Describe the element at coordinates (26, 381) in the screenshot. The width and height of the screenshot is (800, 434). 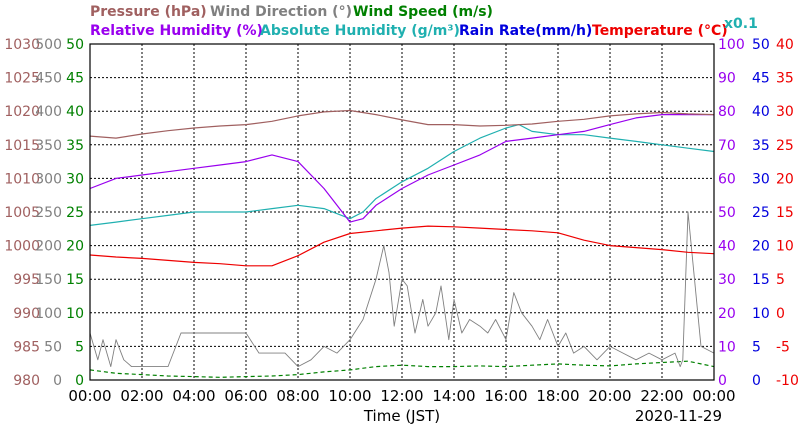
I see `y-tick-pressure: 980` at that location.